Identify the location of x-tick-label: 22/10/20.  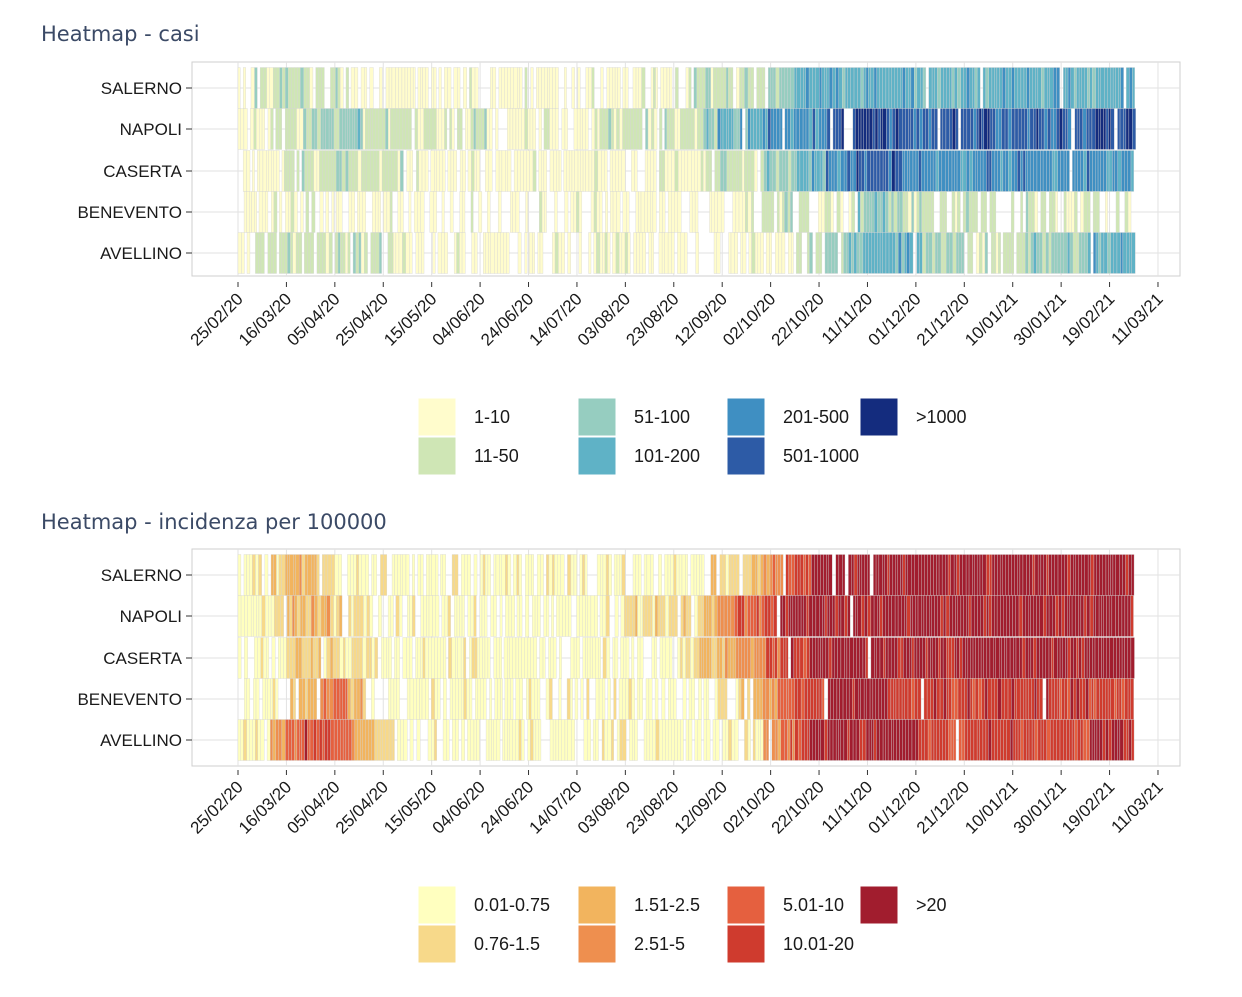
(798, 319).